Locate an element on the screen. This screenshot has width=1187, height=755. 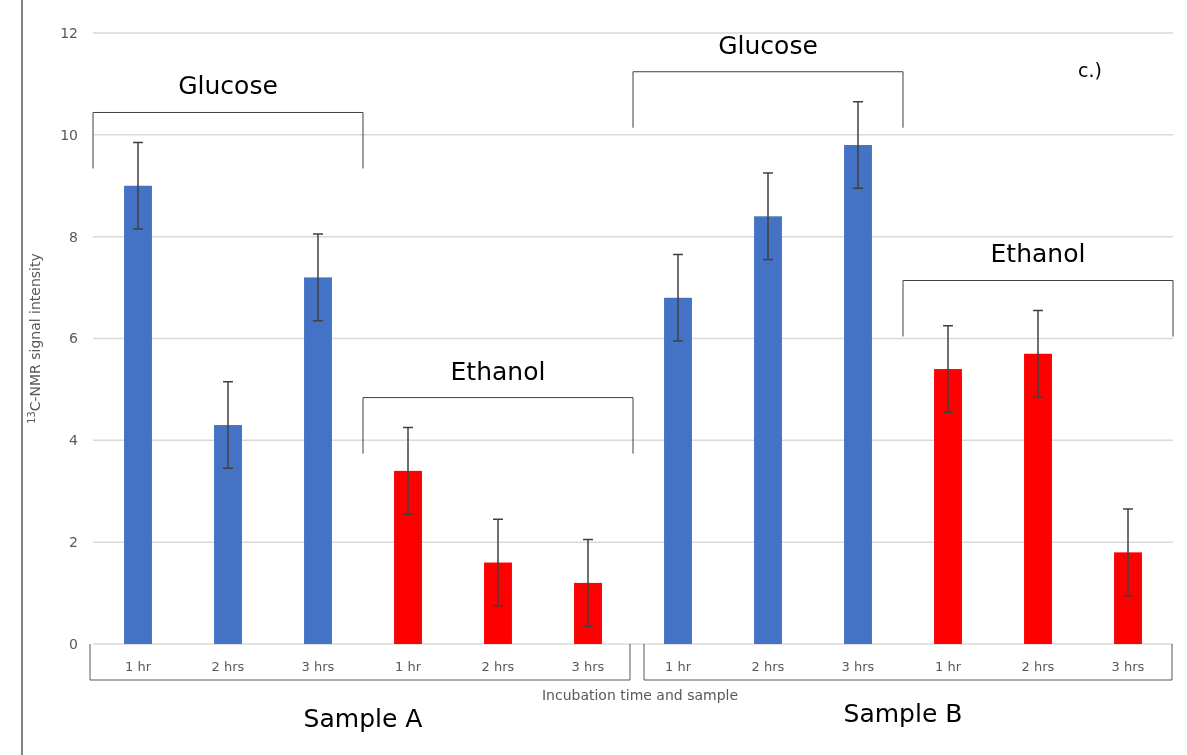
y-tick-label: 12 is located at coordinates (69, 32).